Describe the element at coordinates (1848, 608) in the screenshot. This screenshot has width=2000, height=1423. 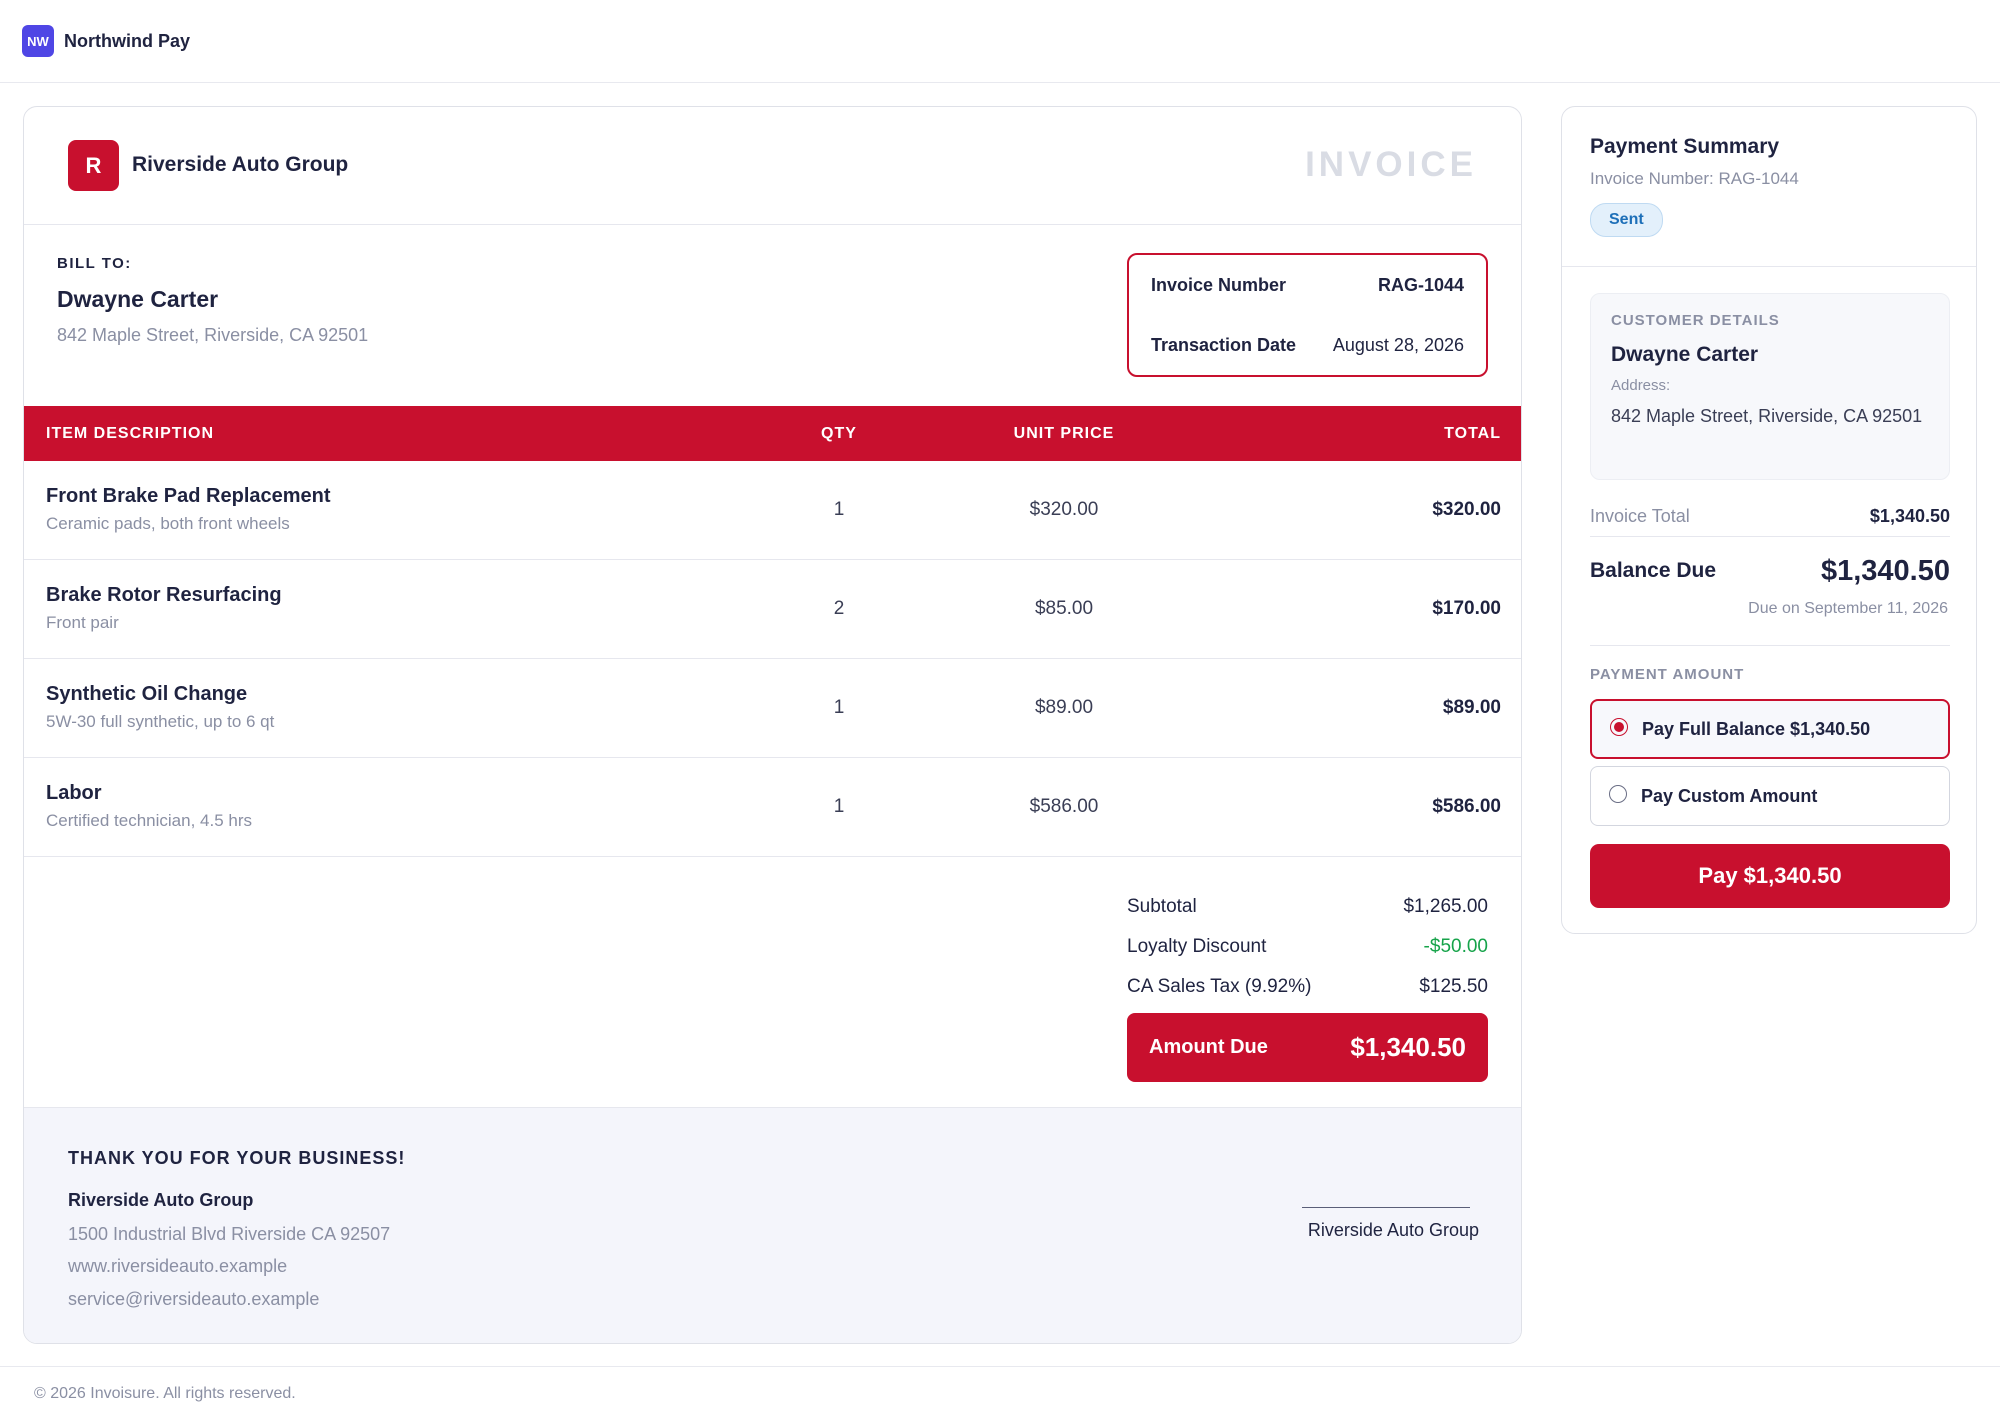
I see `due-date-text: Due on September 11, 2026` at that location.